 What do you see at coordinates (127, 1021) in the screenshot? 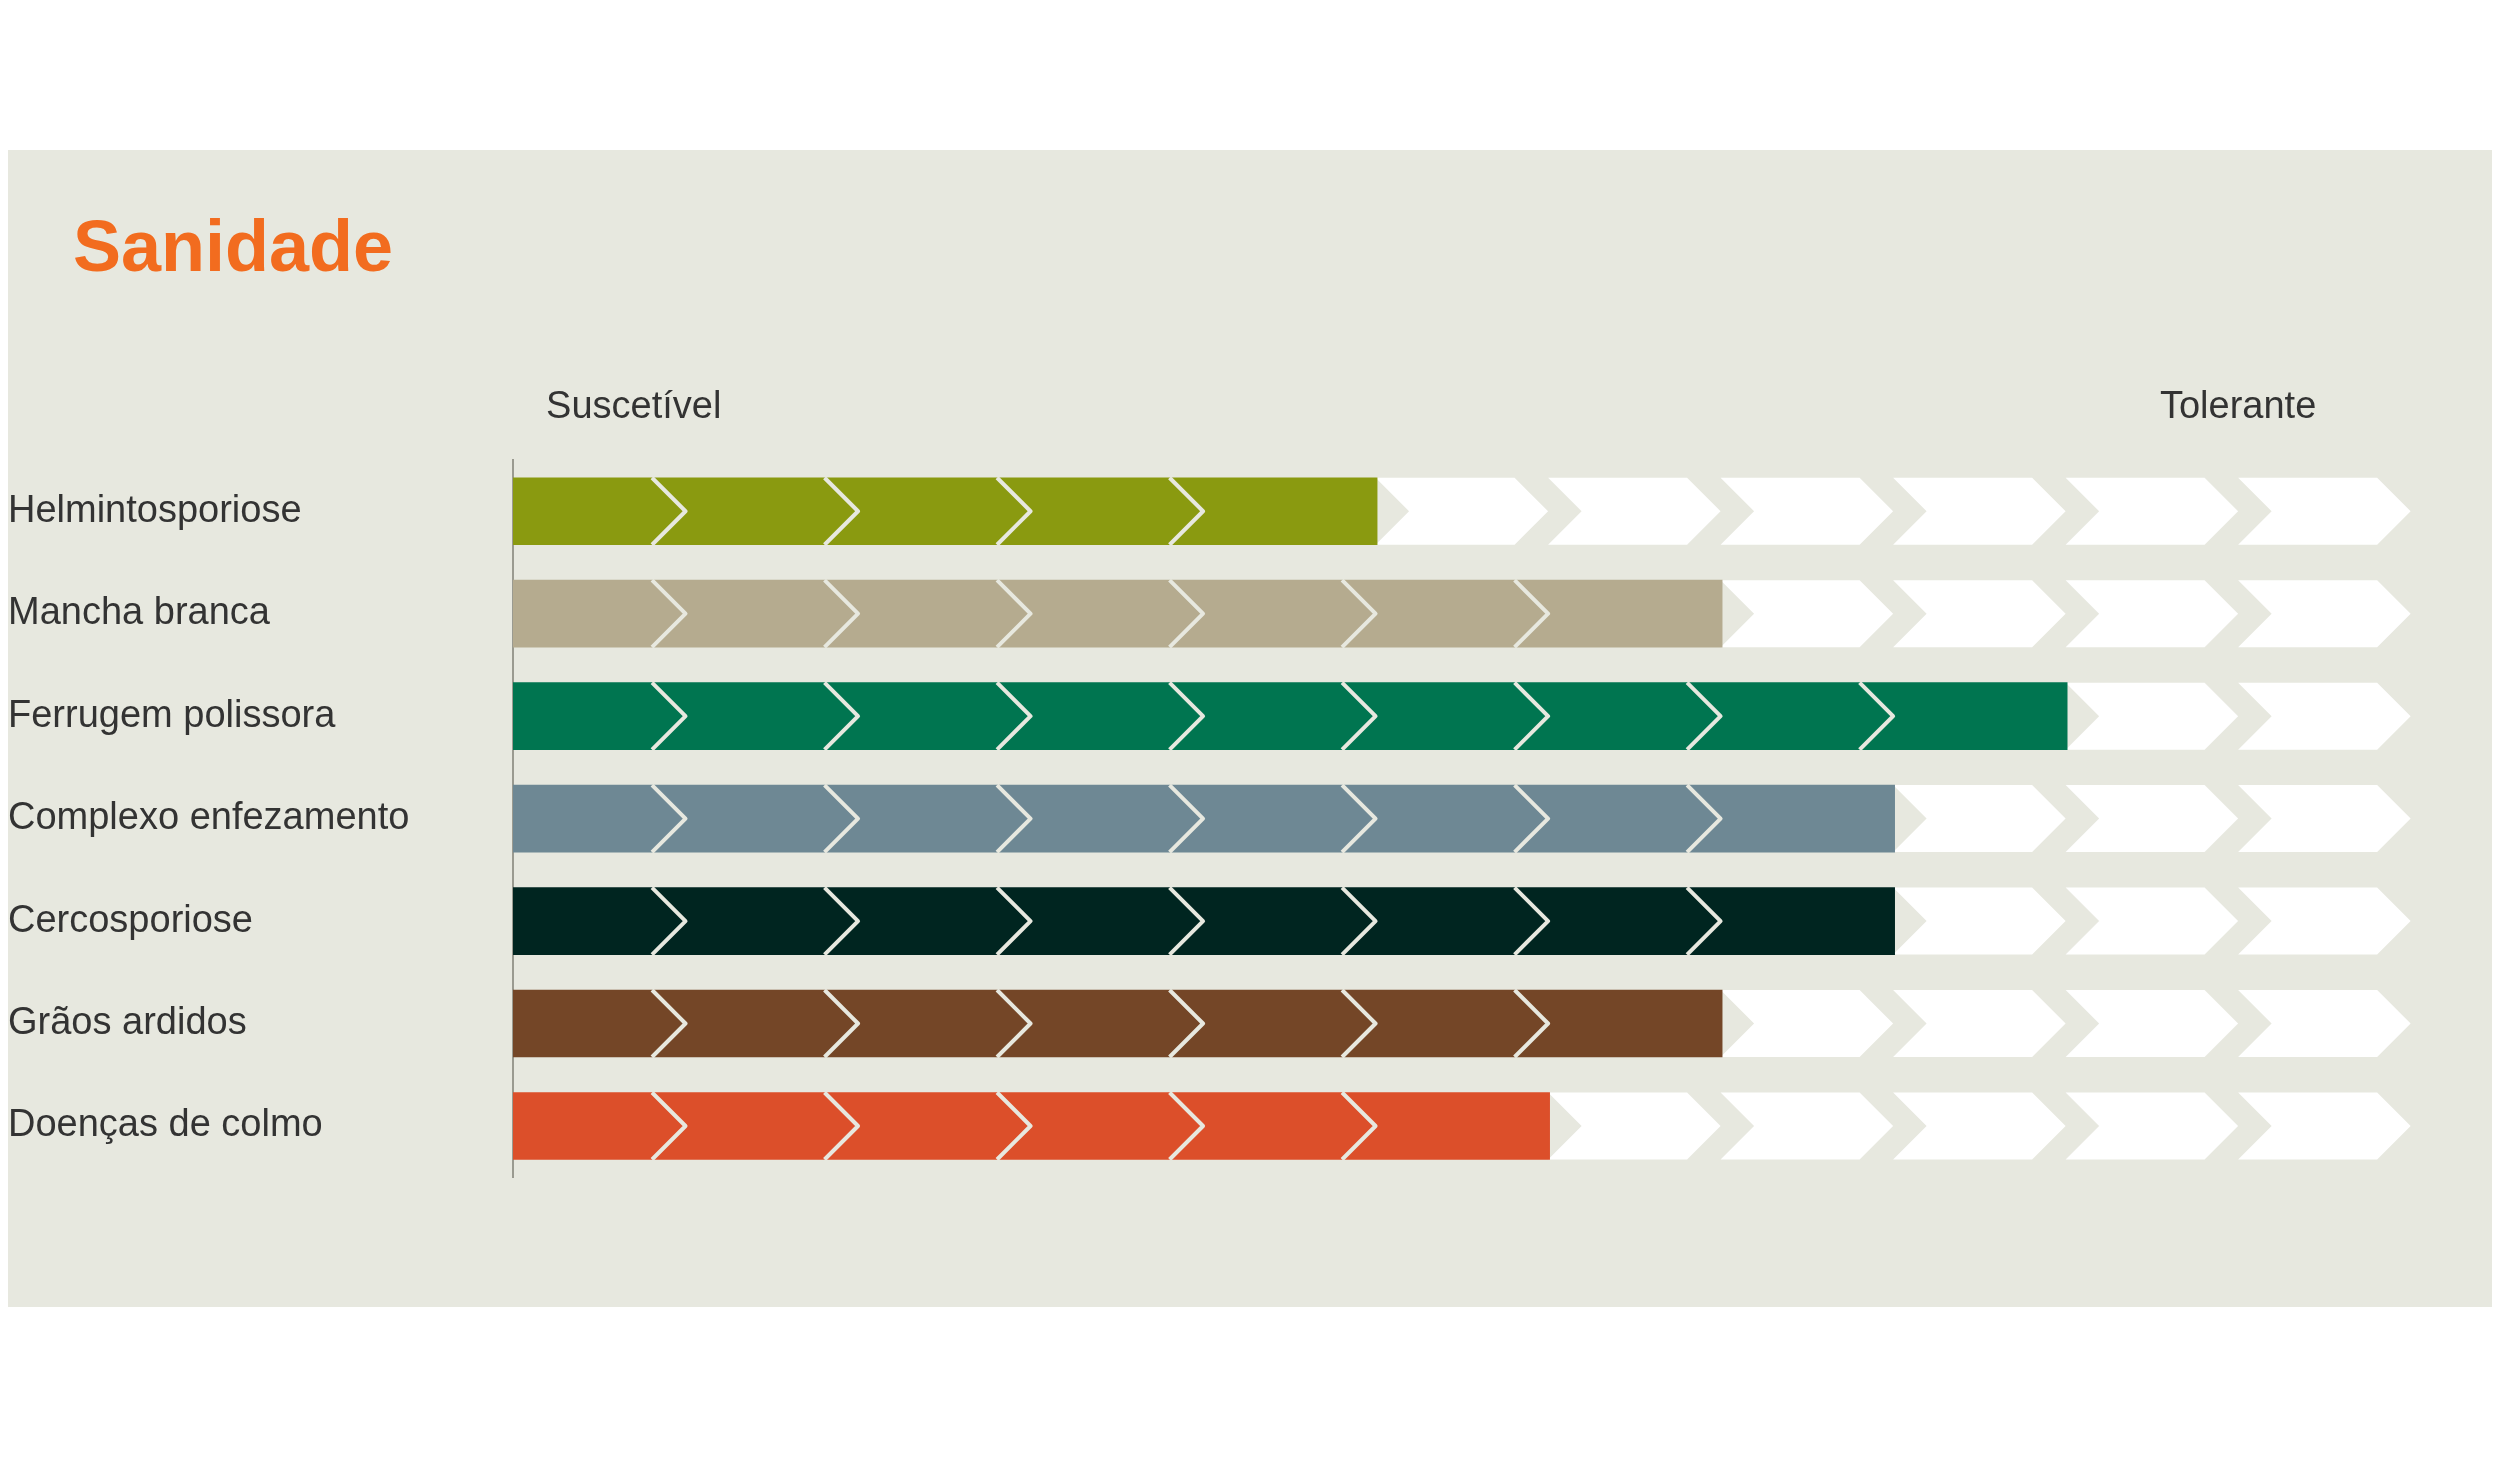
I see `y-tick-label: Grãos ardidos` at bounding box center [127, 1021].